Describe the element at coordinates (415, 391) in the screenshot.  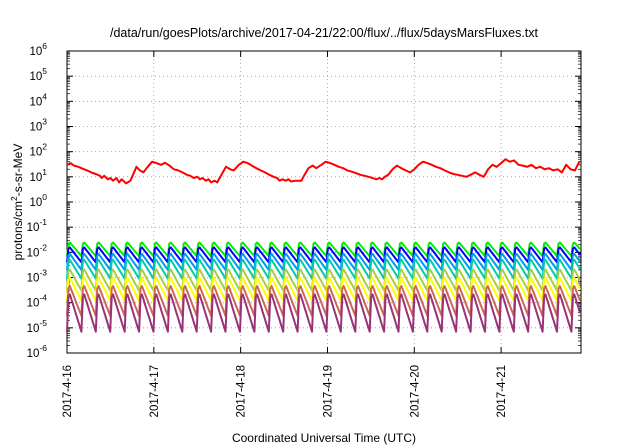
I see `x-tick-label: 2017-4-20` at that location.